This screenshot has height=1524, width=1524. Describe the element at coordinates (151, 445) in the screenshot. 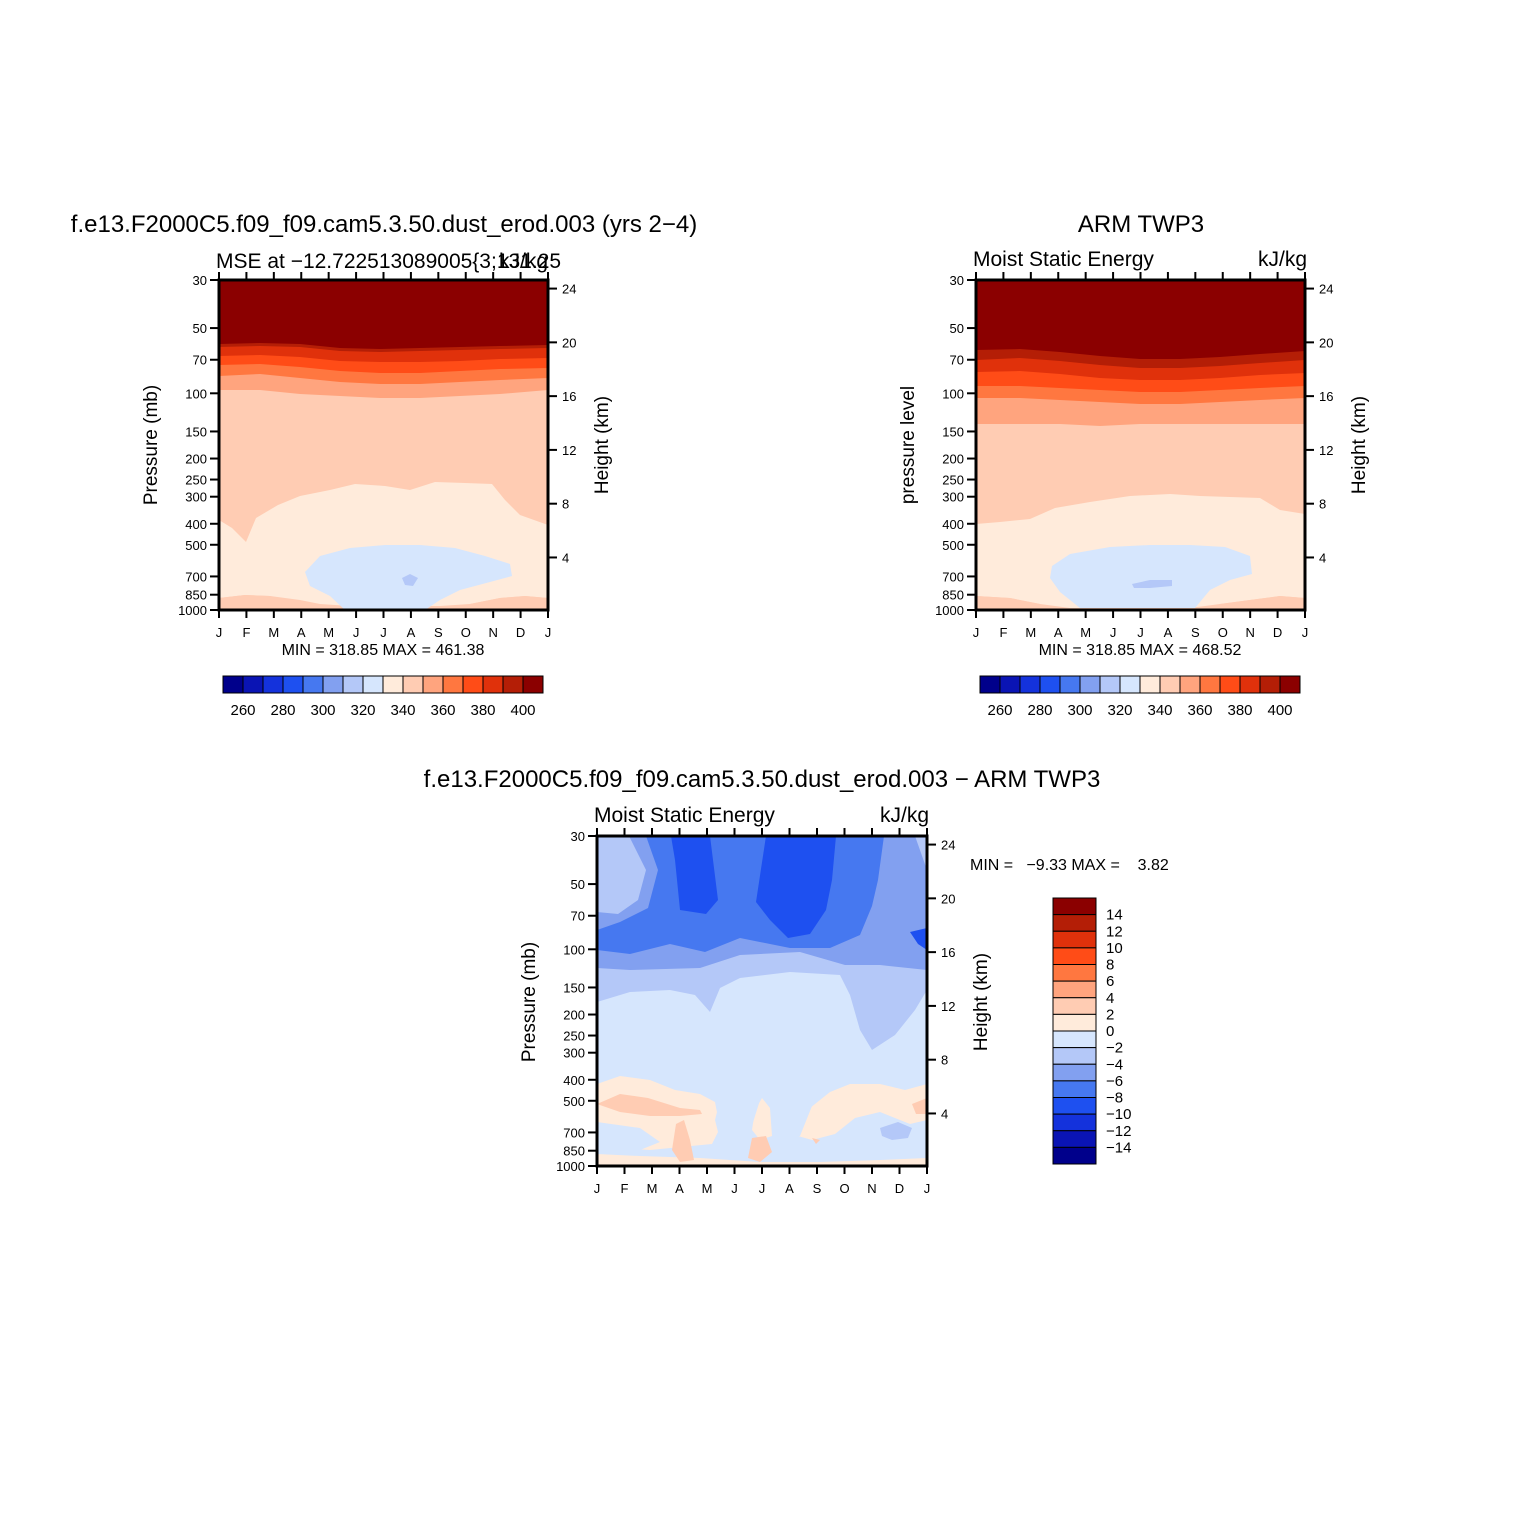

I see `panel-model-ylabel: Pressure (mb)` at that location.